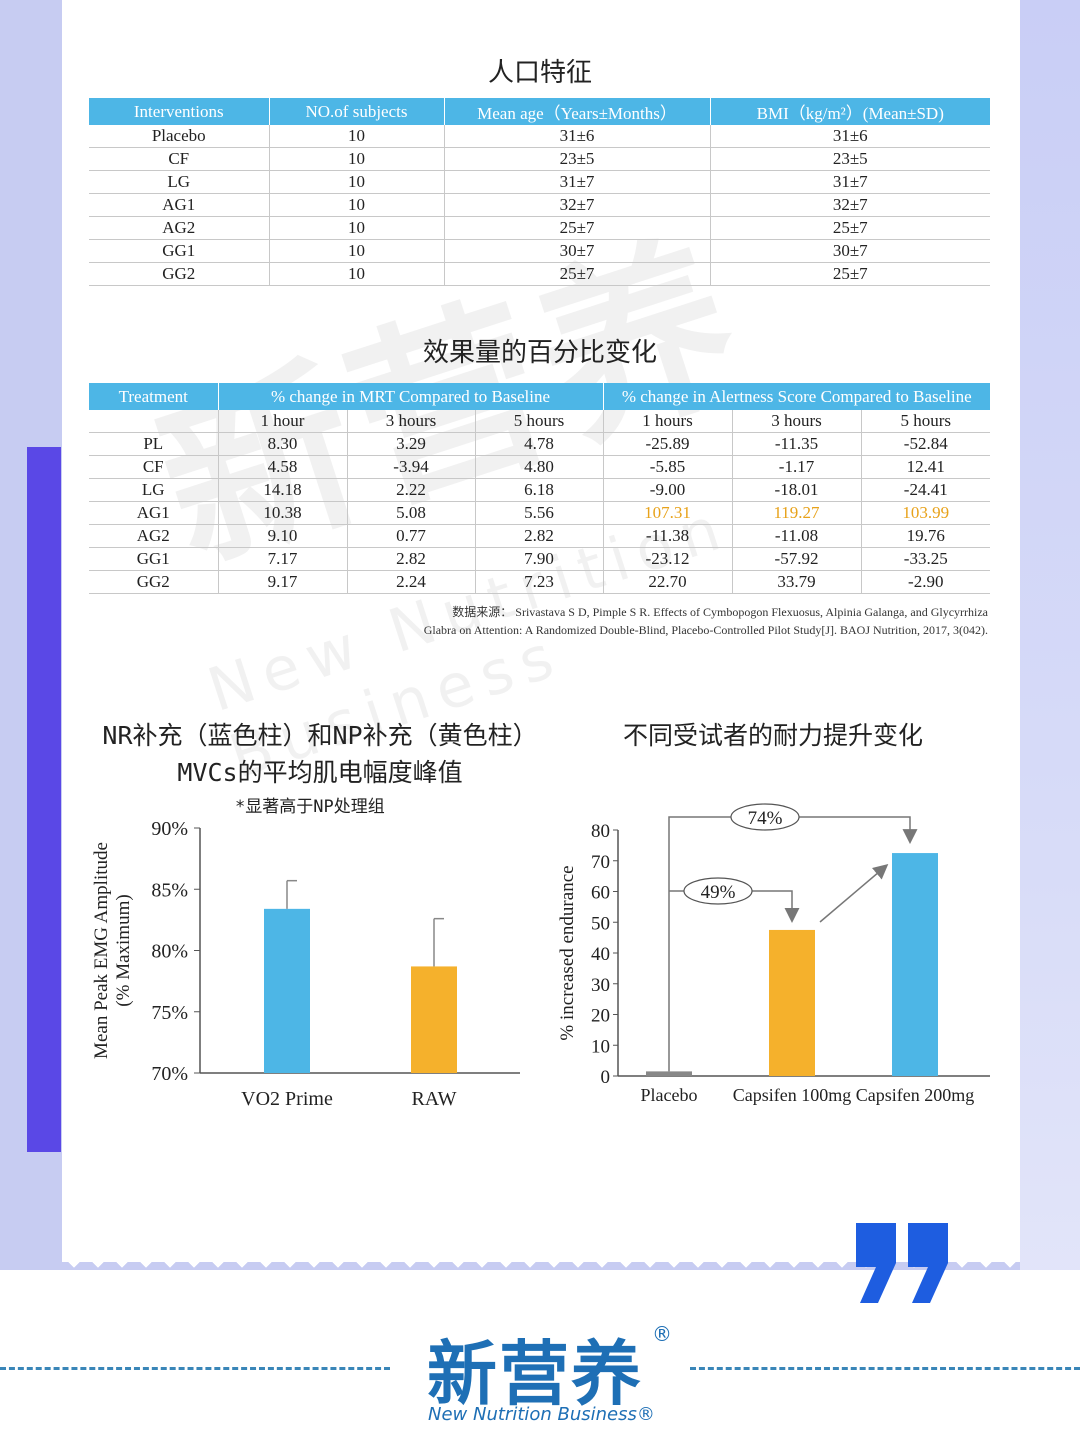  Describe the element at coordinates (169, 1074) in the screenshot. I see `y-tick-label: 70%` at that location.